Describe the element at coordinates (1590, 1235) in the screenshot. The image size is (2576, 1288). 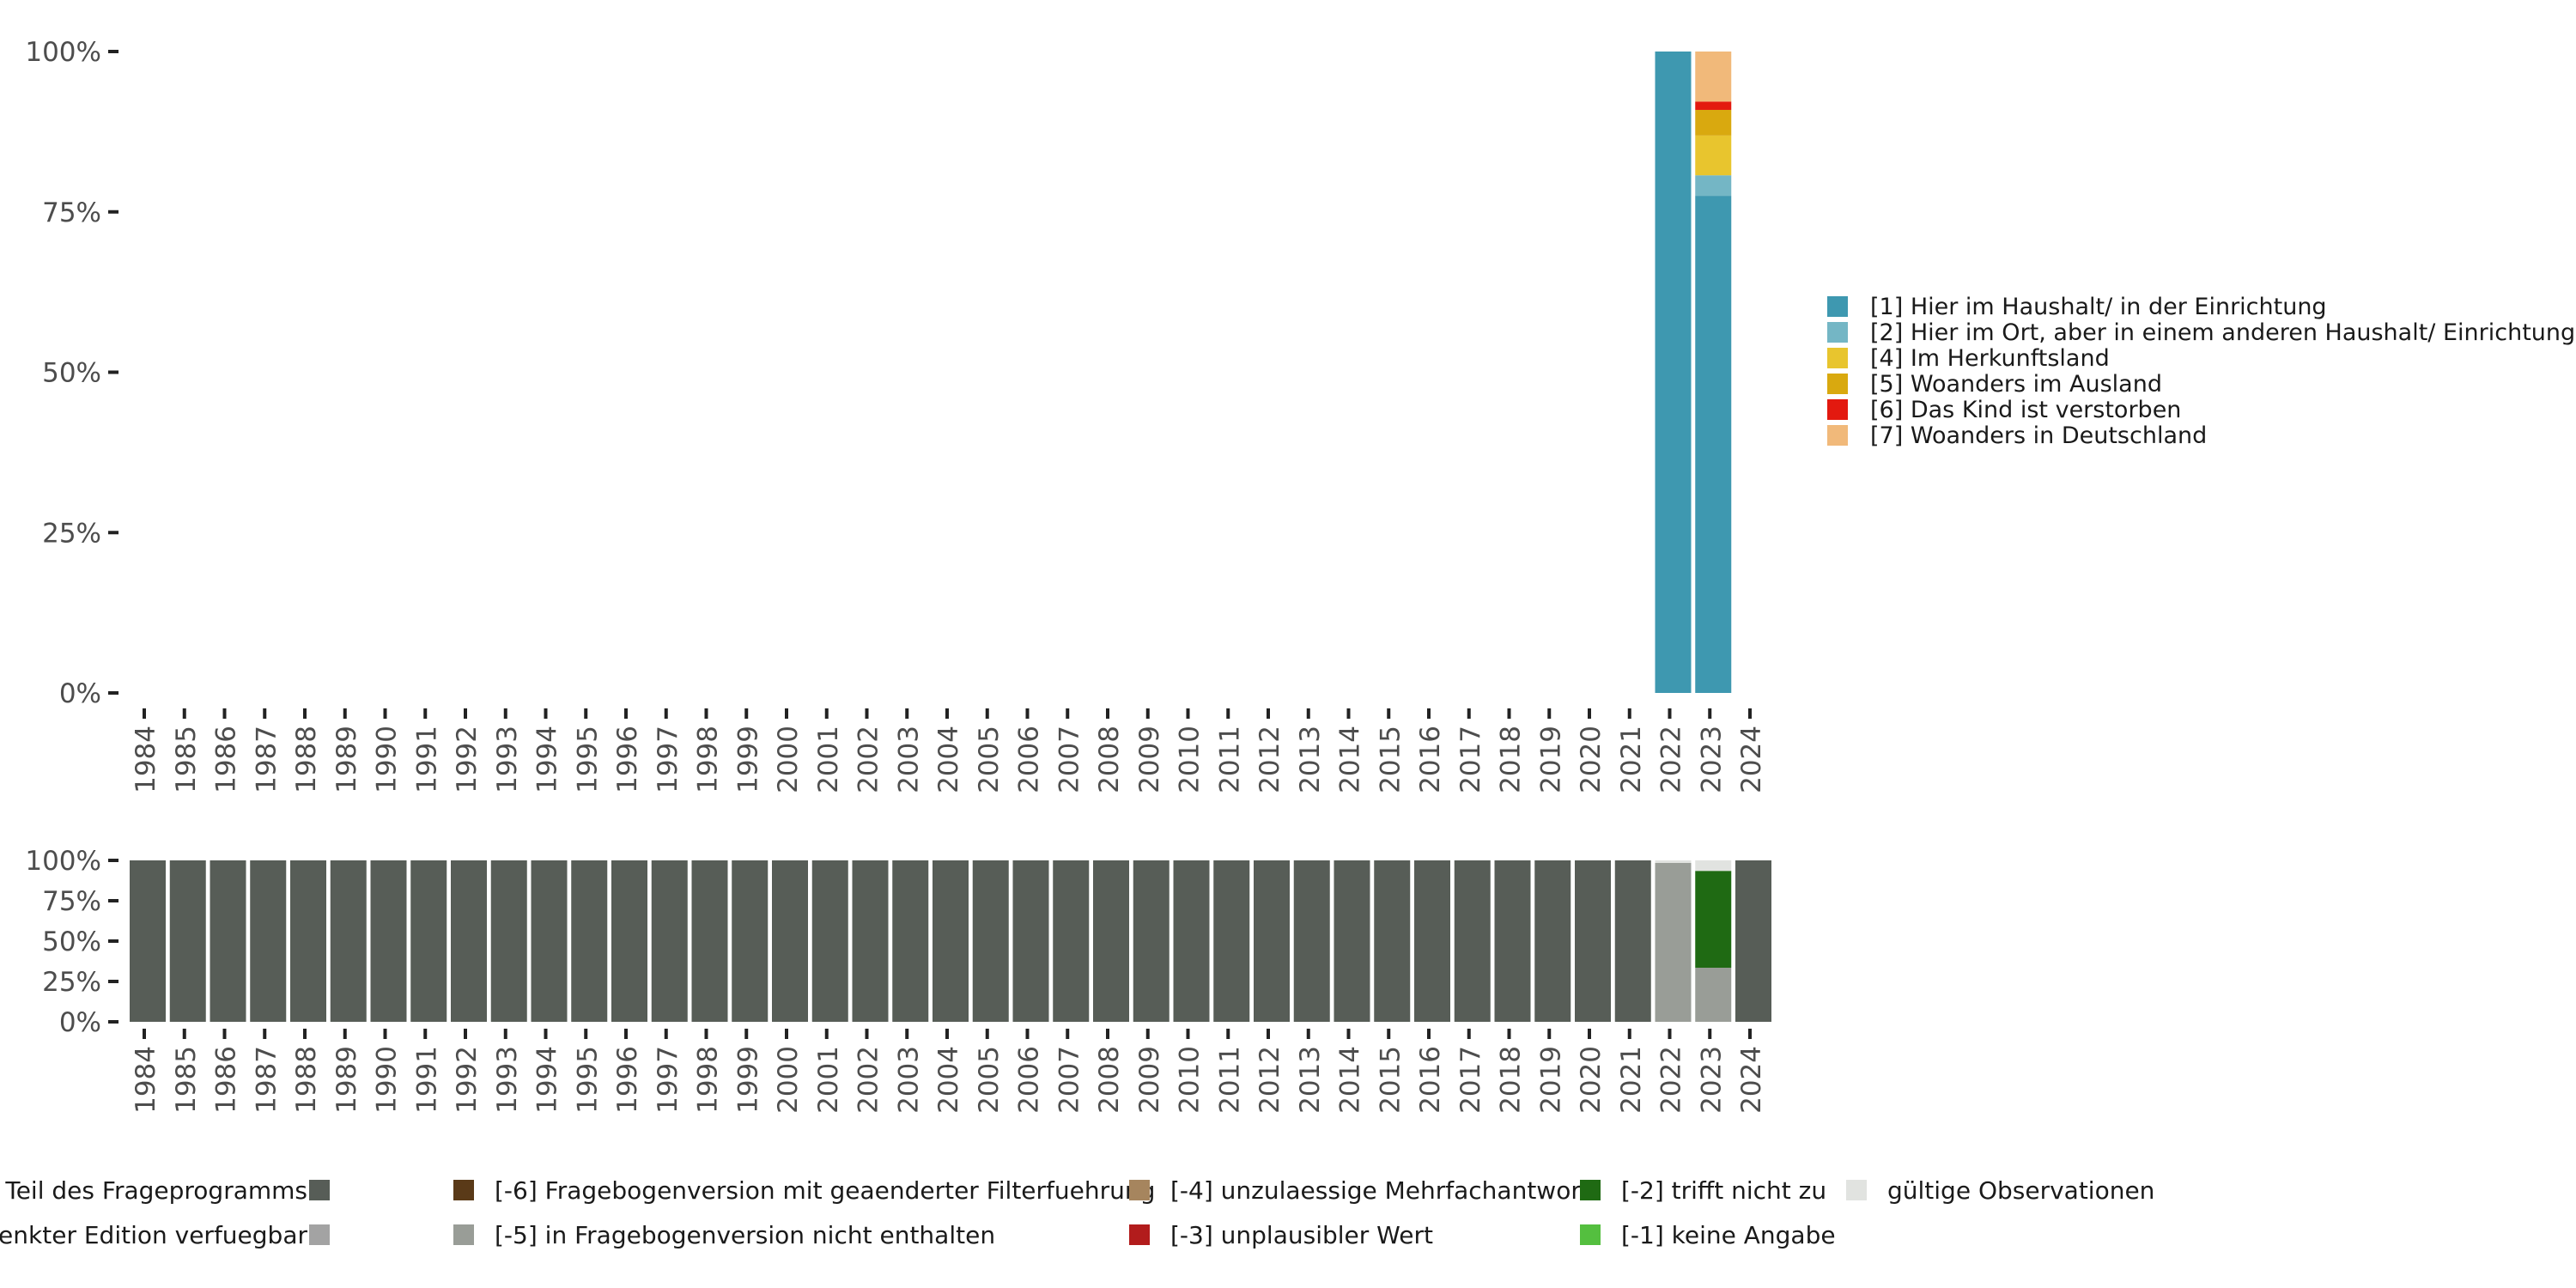
I see `legend-swatch-1-keine-angabe` at that location.